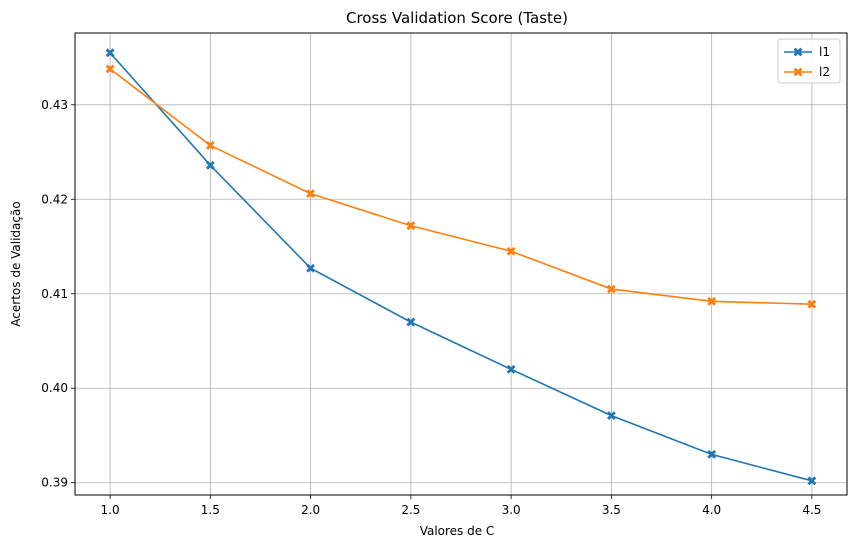 The image size is (855, 547). I want to click on x-tick-label: 1.0, so click(110, 510).